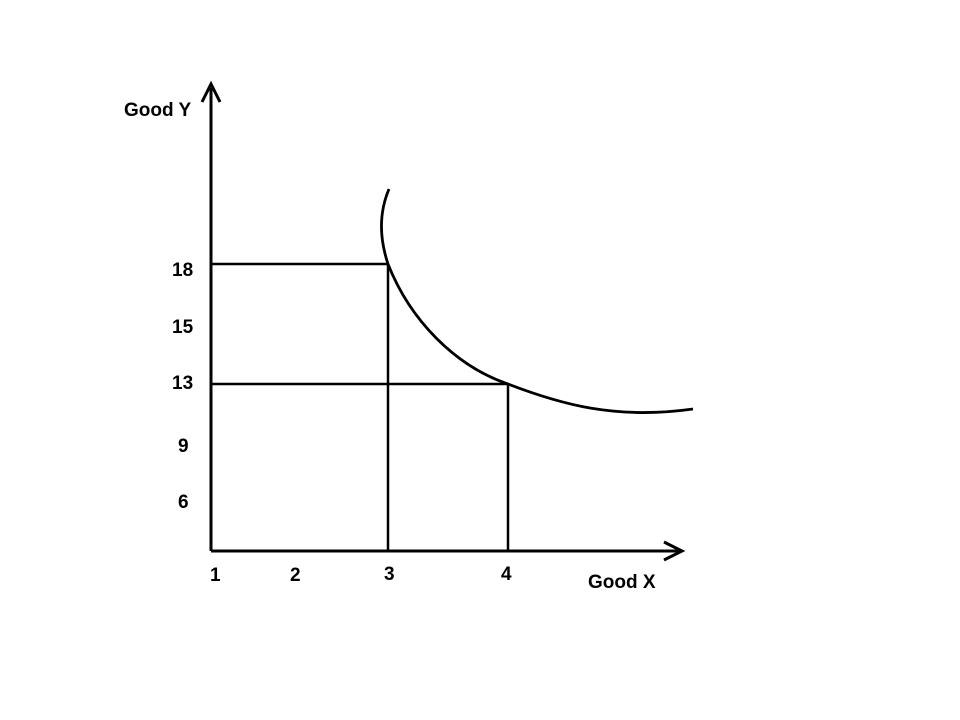 Image resolution: width=960 pixels, height=720 pixels. Describe the element at coordinates (182, 383) in the screenshot. I see `y-tick-label: 13` at that location.